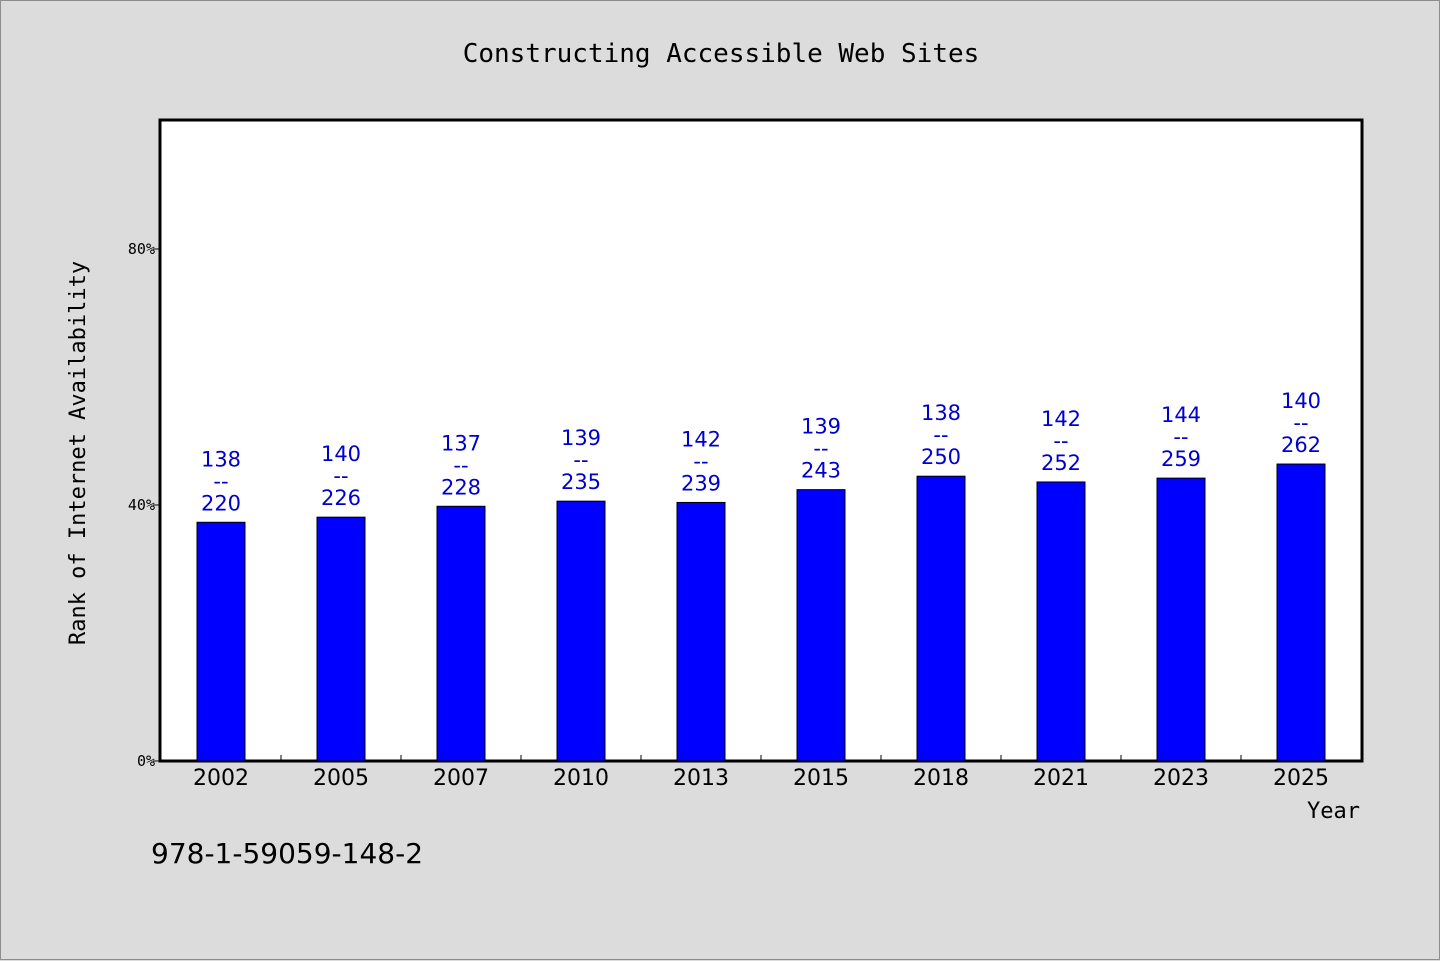 Image resolution: width=1440 pixels, height=961 pixels. I want to click on x-axis: 2002 2005 2007 2010 2013 2015 2018 2021 2023 2025, so click(761, 773).